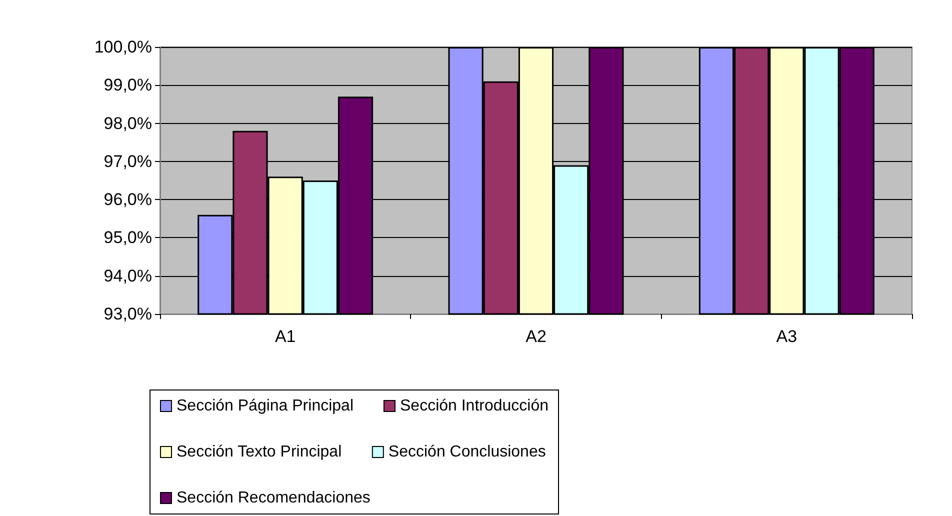 The height and width of the screenshot is (516, 952). Describe the element at coordinates (128, 238) in the screenshot. I see `y-tick-label: 95,0%` at that location.